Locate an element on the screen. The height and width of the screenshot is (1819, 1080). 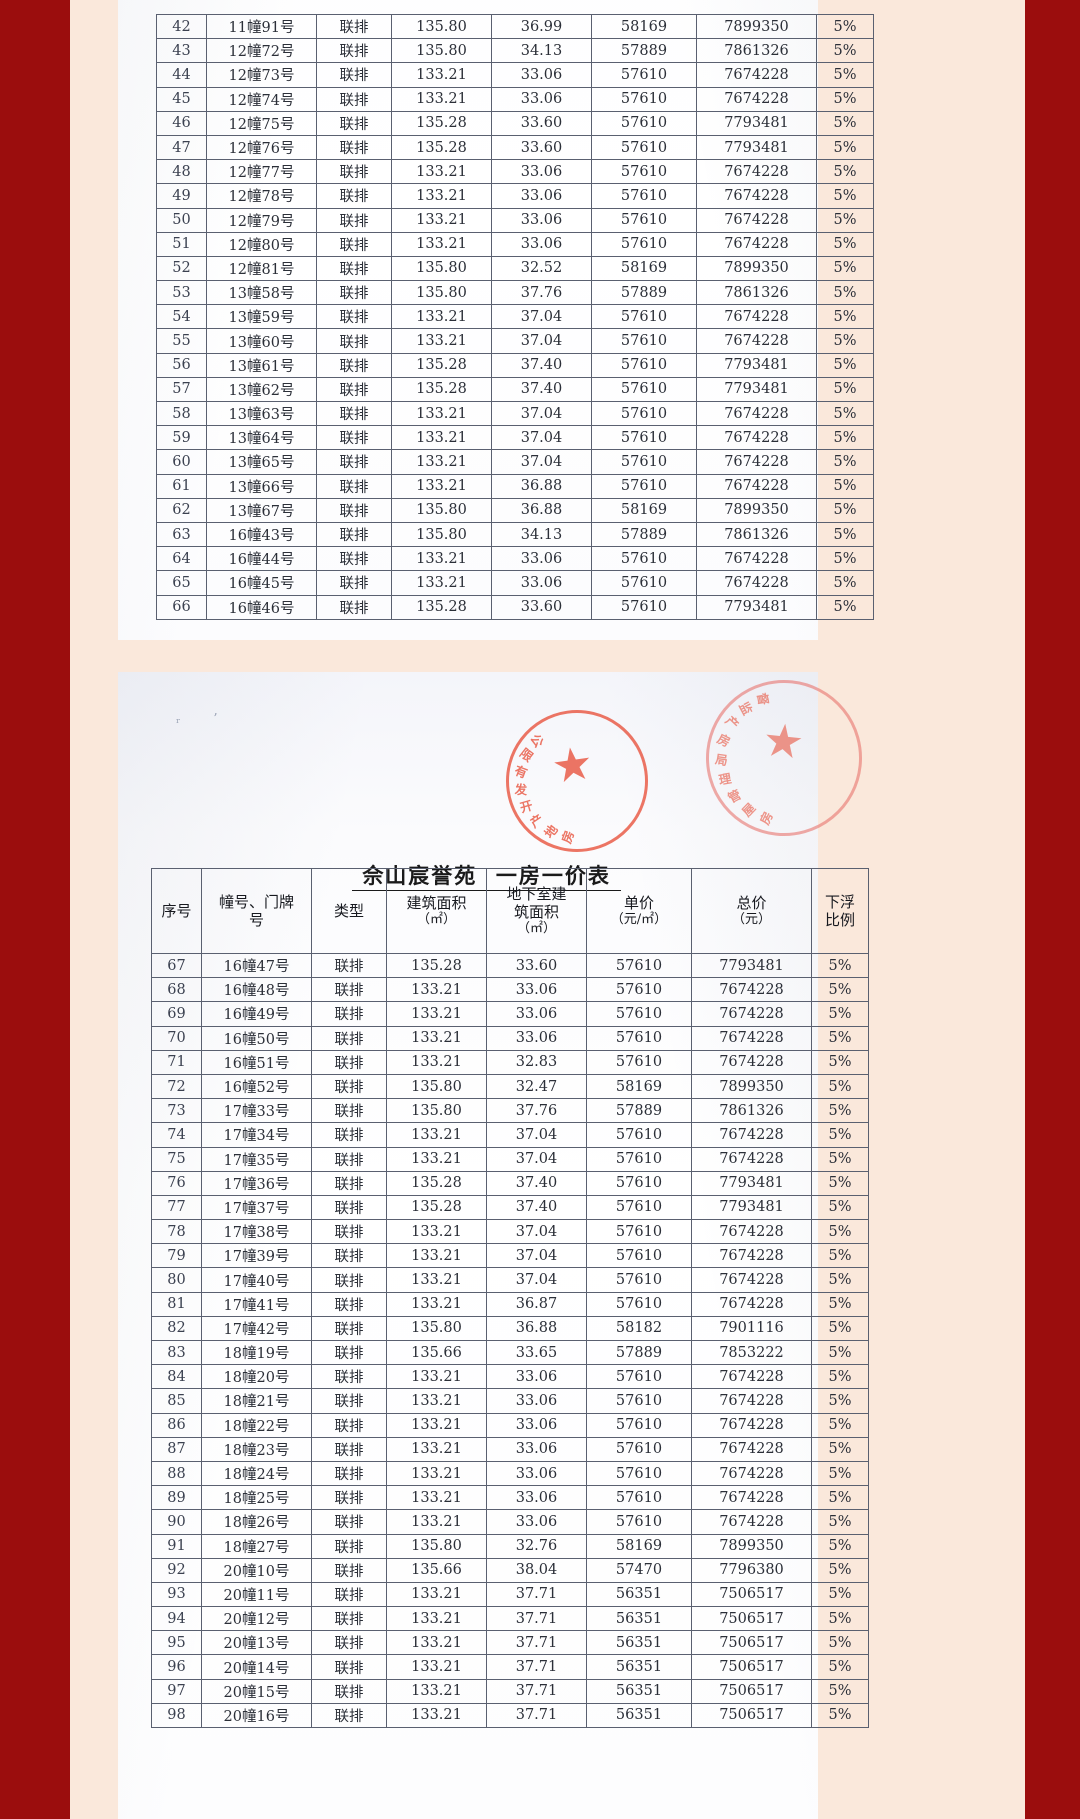
cell-basement_area: 32.83 is located at coordinates (536, 1062).